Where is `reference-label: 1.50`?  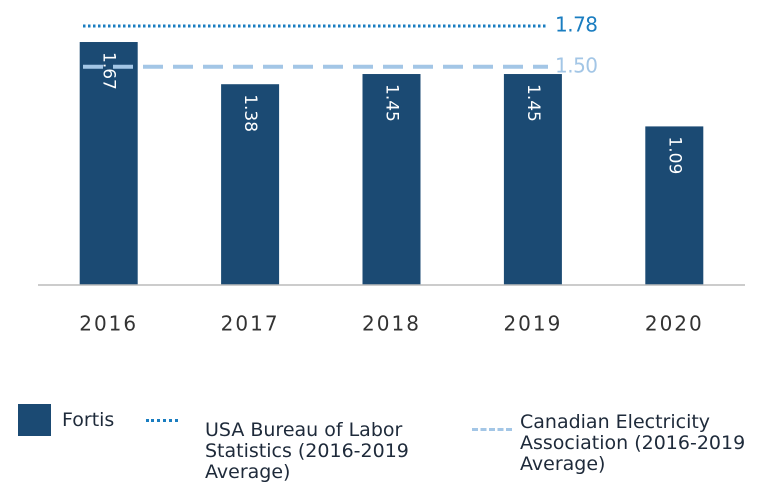
reference-label: 1.50 is located at coordinates (576, 65).